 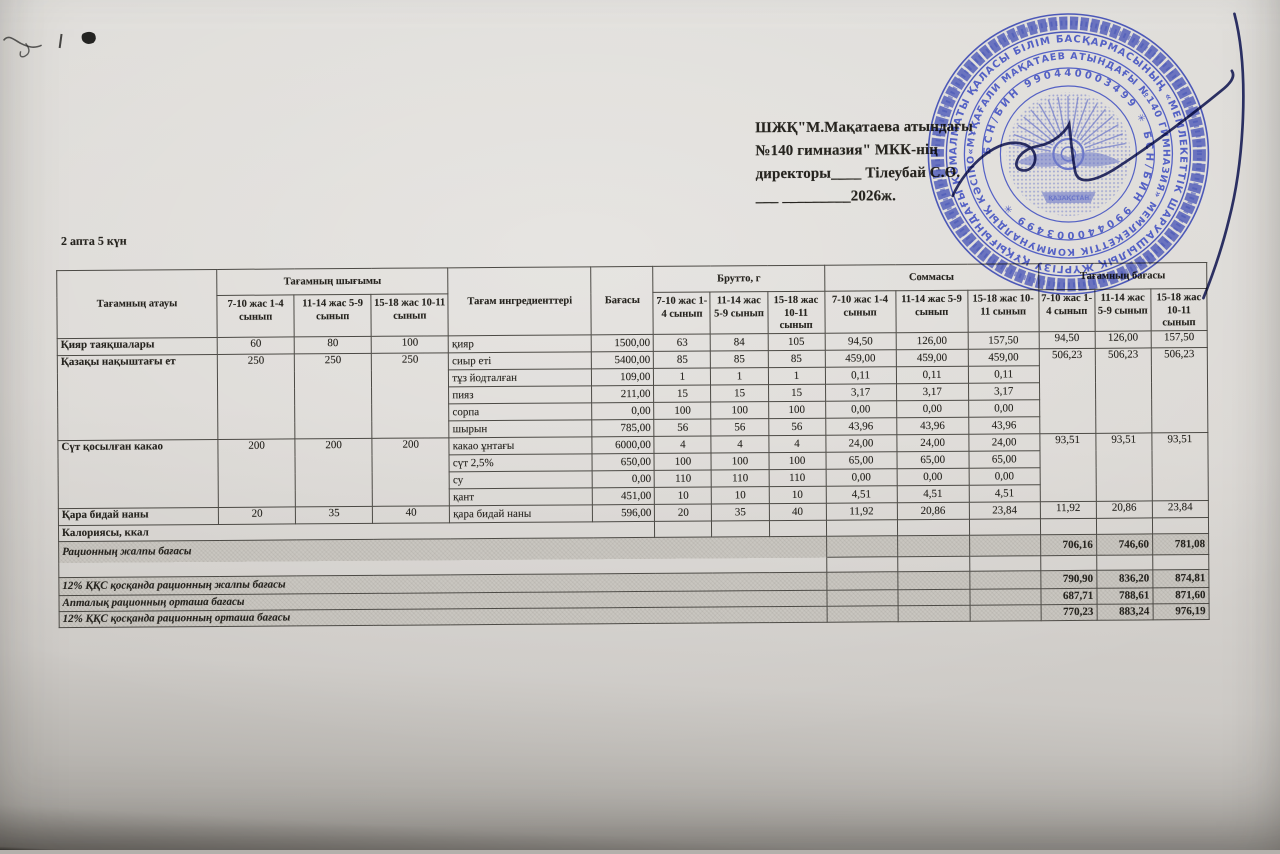 I want to click on col-header-age-brutto: 11-14 жас 5-9 сынып, so click(x=738, y=313).